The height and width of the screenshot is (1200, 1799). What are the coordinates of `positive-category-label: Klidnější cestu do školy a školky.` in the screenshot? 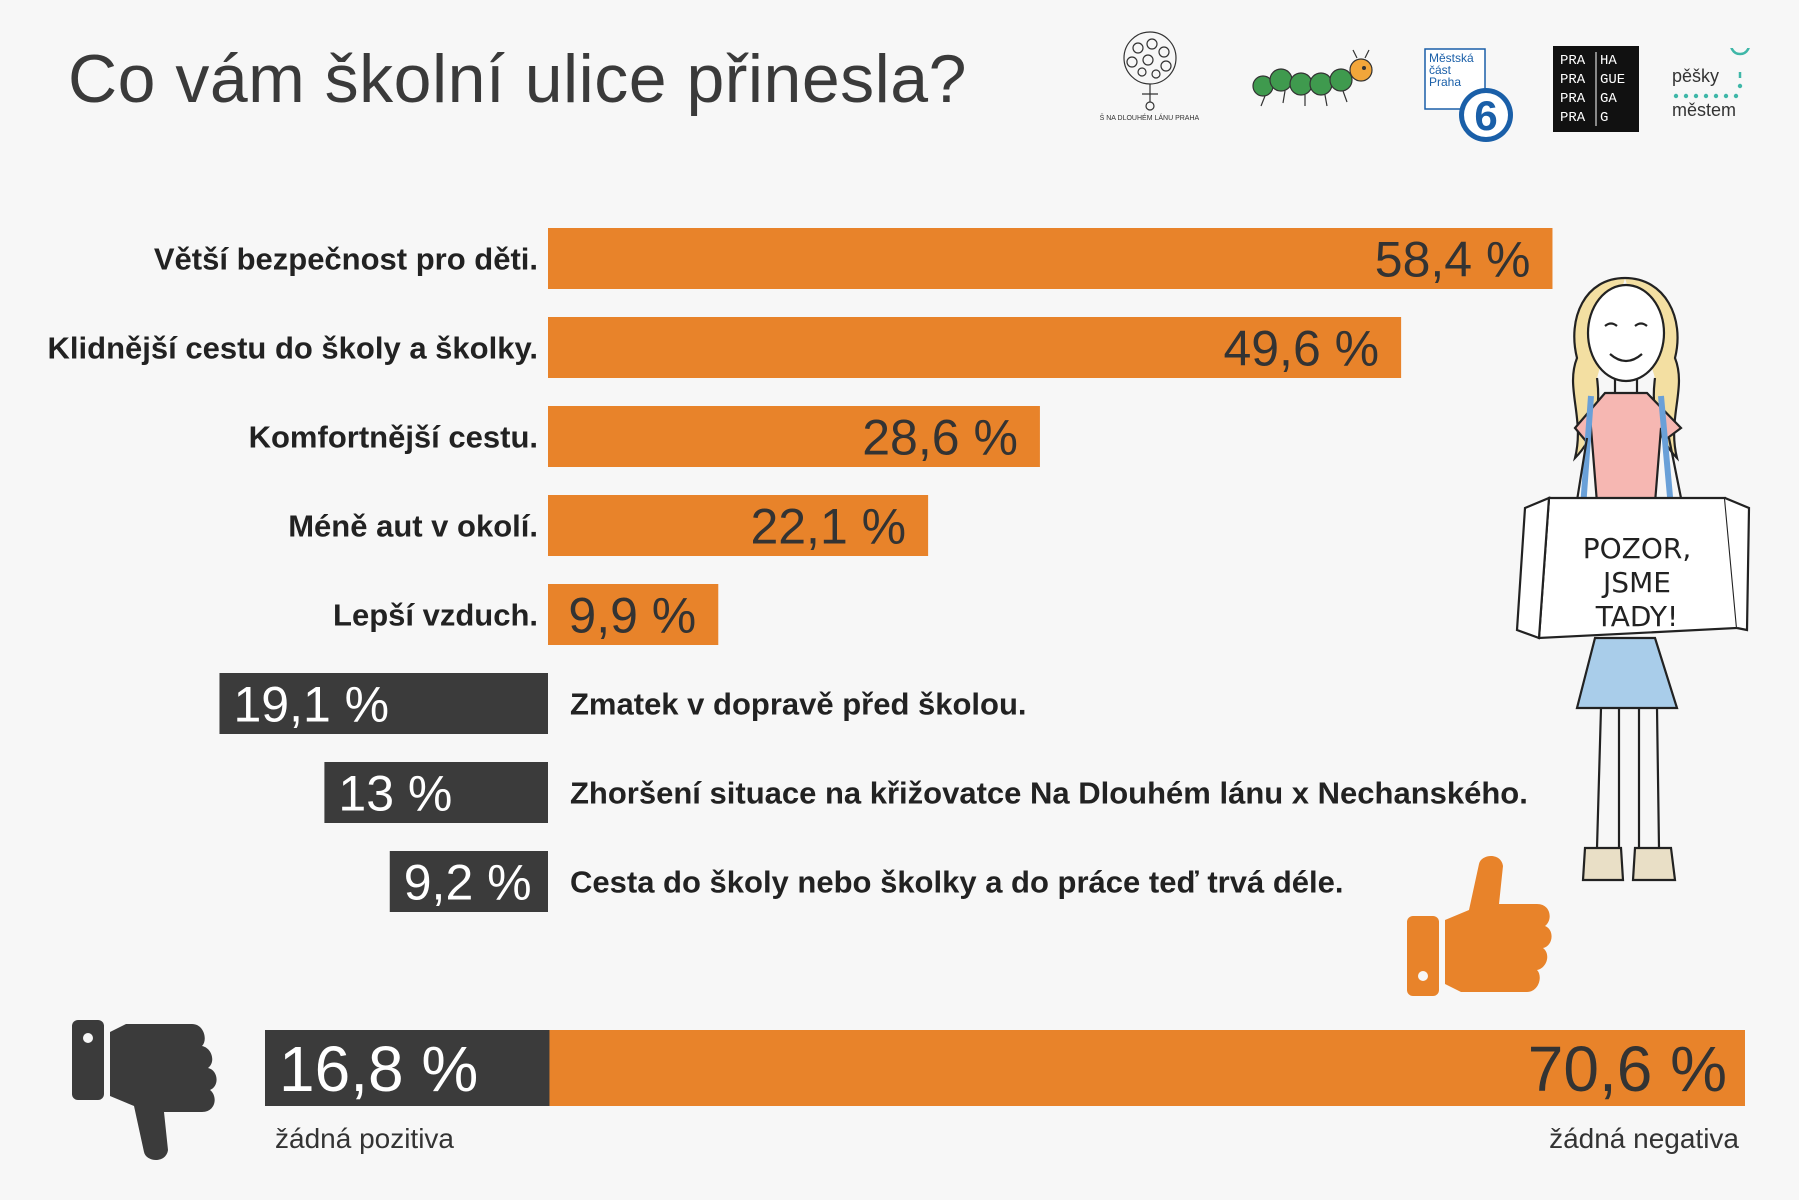 It's located at (293, 348).